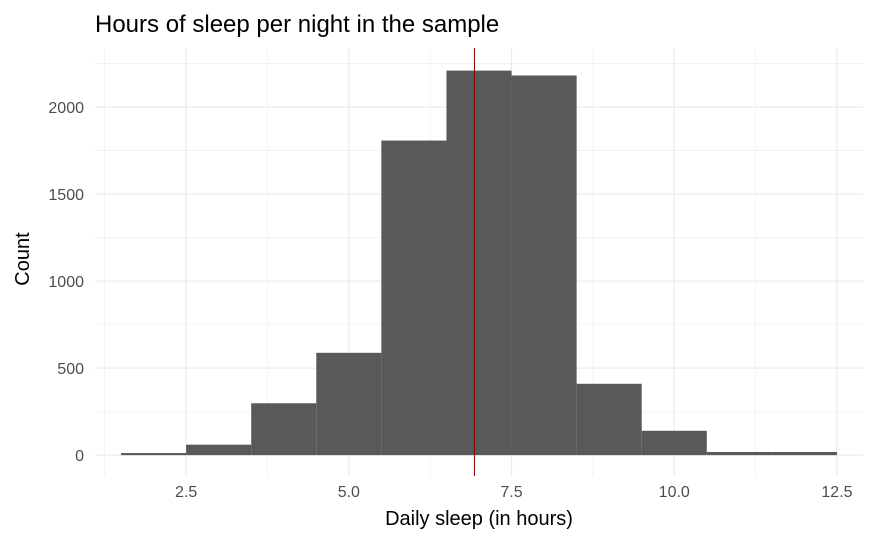 This screenshot has width=875, height=540. I want to click on y-tick-label: 0, so click(79, 456).